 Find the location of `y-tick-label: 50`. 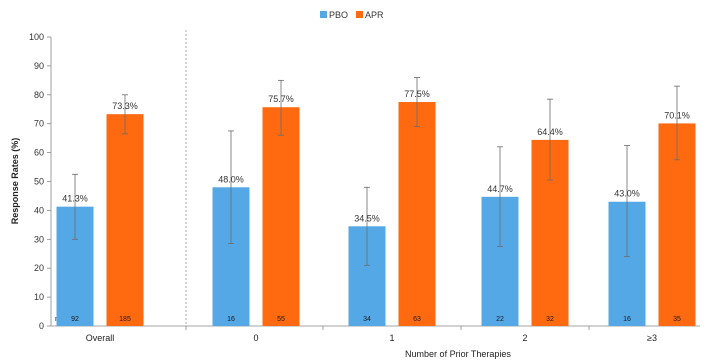

y-tick-label: 50 is located at coordinates (39, 182).